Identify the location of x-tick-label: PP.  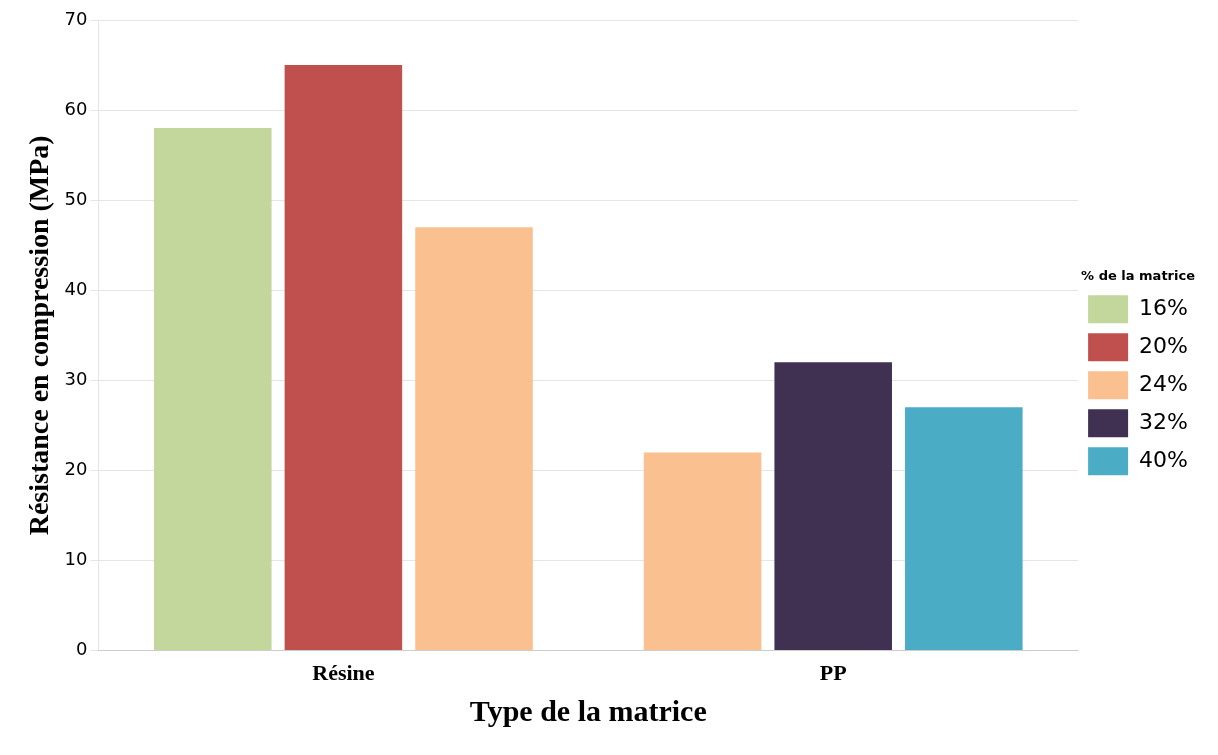
(833, 673).